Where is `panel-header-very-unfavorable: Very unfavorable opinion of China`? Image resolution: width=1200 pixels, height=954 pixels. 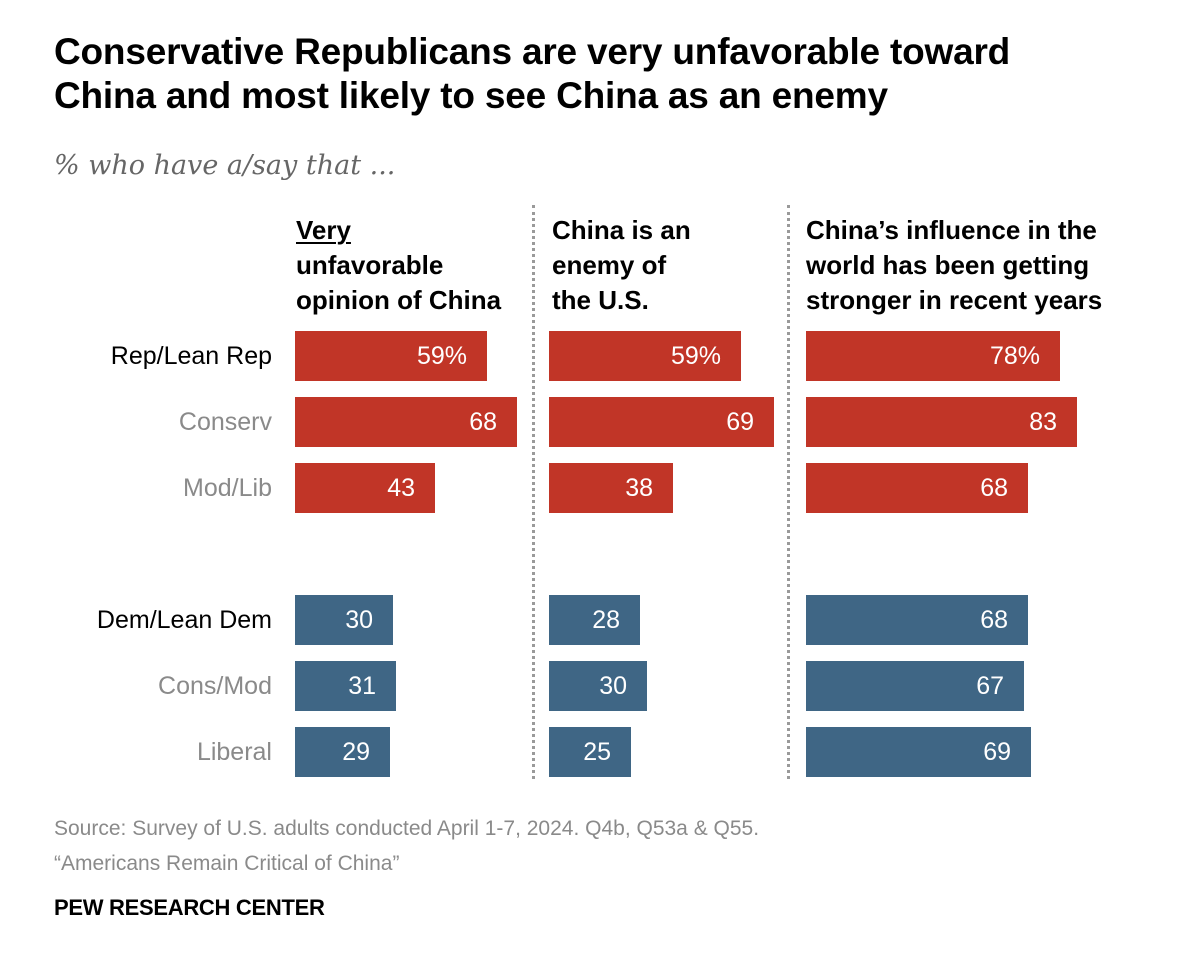
panel-header-very-unfavorable: Very unfavorable opinion of China is located at coordinates (398, 265).